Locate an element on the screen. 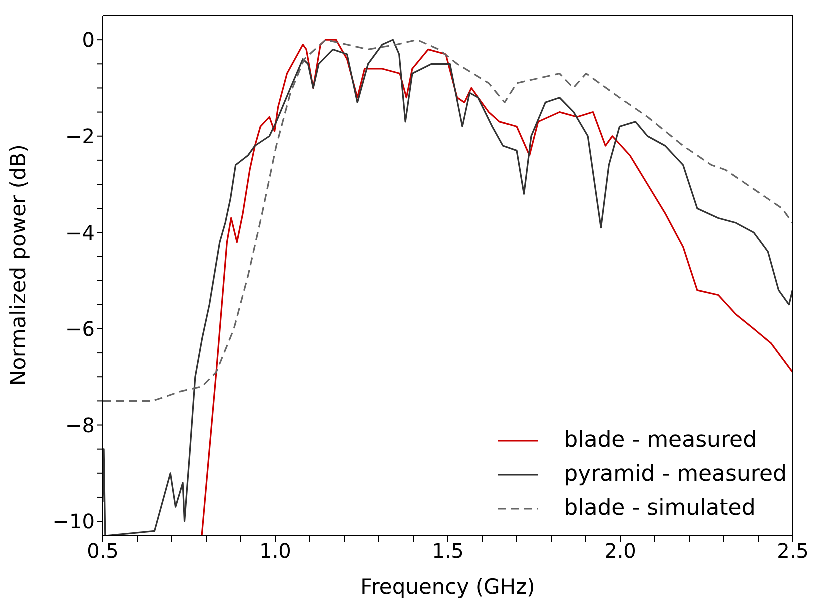 This screenshot has height=614, width=825. x-tick-label: 2.5 is located at coordinates (793, 551).